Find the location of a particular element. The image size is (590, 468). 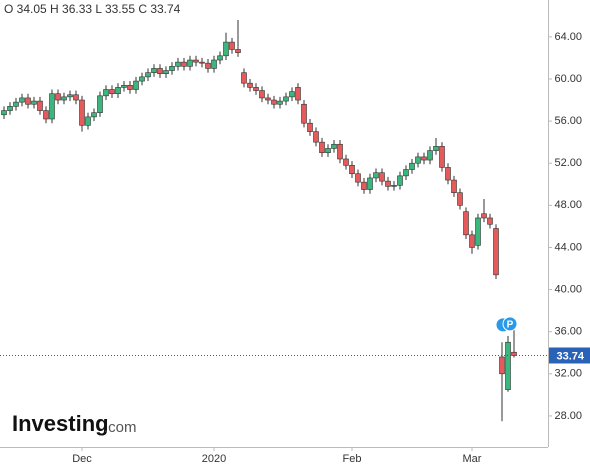

event-marker-label: P is located at coordinates (510, 325).